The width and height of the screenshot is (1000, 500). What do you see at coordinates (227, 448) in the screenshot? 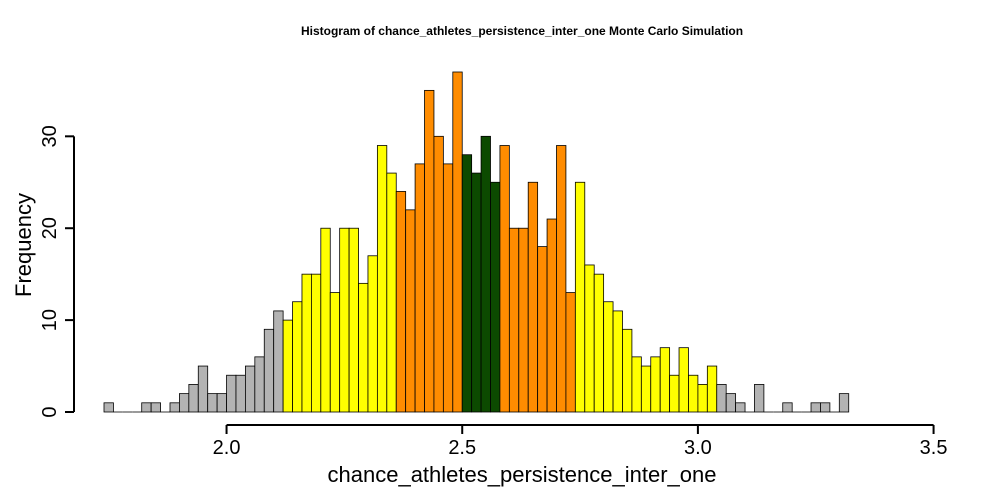
I see `x-tick-label: 2.0` at bounding box center [227, 448].